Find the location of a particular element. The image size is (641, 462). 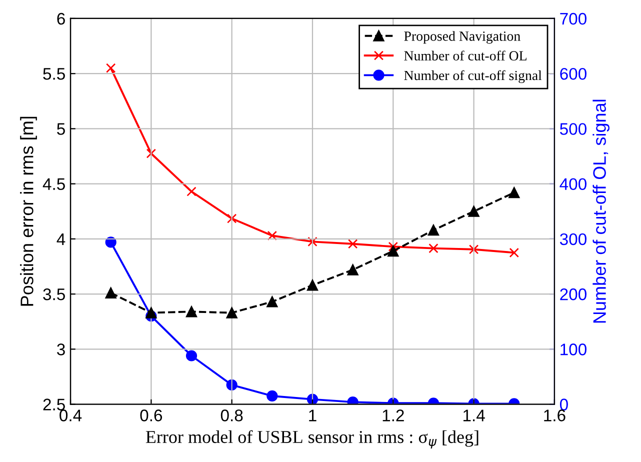

y-tick-label: 4.5 is located at coordinates (53, 184).